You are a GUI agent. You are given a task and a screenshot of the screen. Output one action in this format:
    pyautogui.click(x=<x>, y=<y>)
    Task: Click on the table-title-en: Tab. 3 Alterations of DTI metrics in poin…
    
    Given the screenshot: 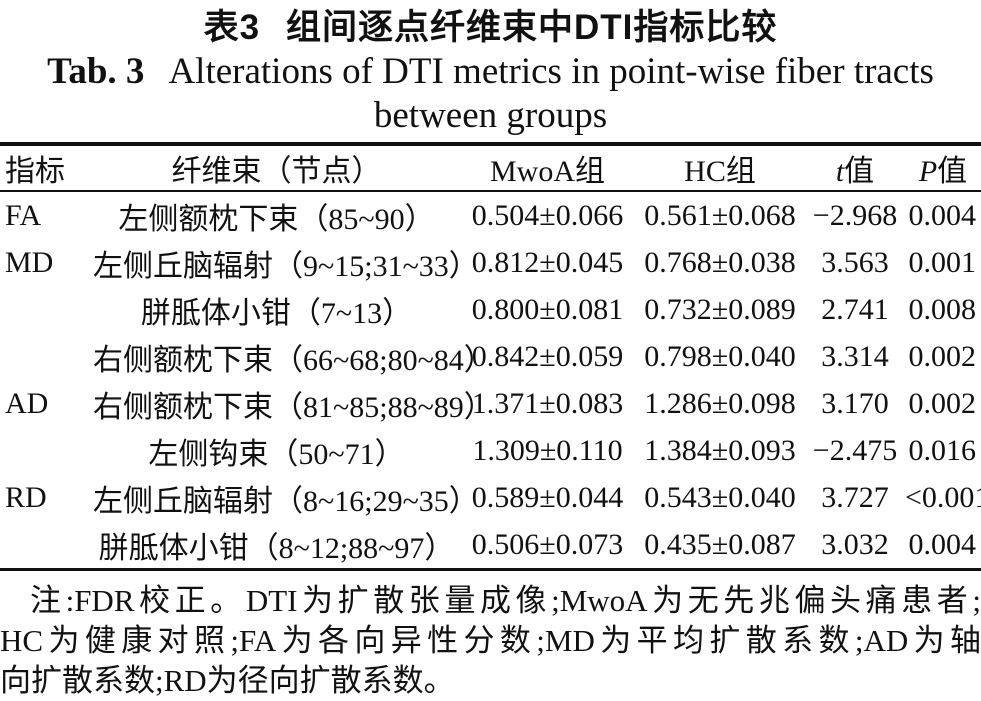 What is the action you would take?
    pyautogui.click(x=490, y=71)
    